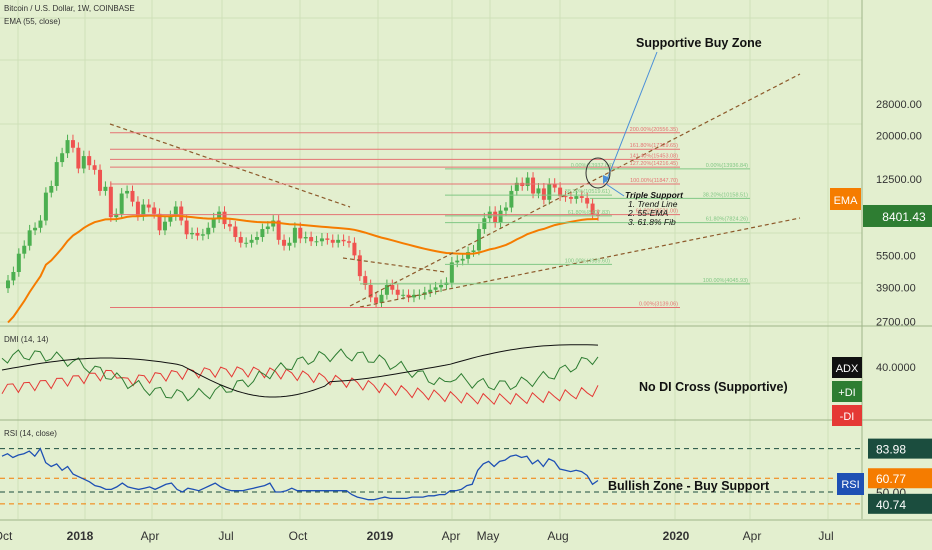  Describe the element at coordinates (654, 195) in the screenshot. I see `triple-support-text: Triple Support` at that location.